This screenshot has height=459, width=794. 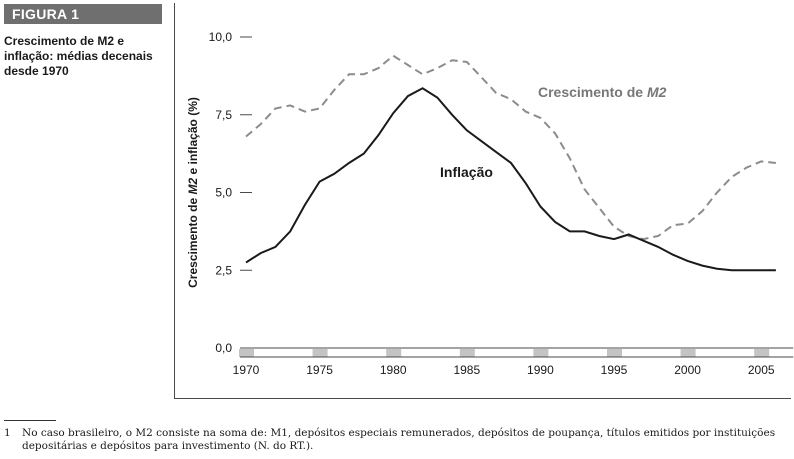 What do you see at coordinates (223, 193) in the screenshot?
I see `y-tick-label-5,0: 5,0` at bounding box center [223, 193].